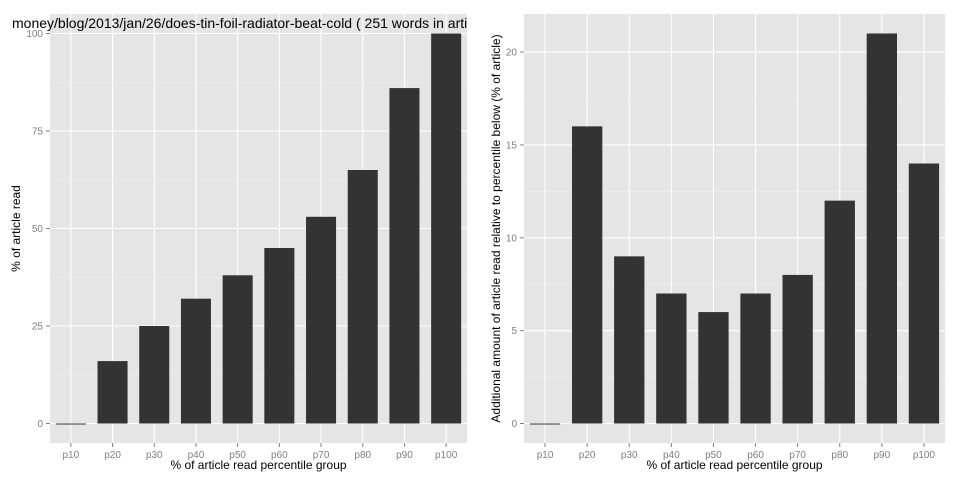 The width and height of the screenshot is (960, 480). Describe the element at coordinates (512, 53) in the screenshot. I see `y-tick-label: 20` at that location.